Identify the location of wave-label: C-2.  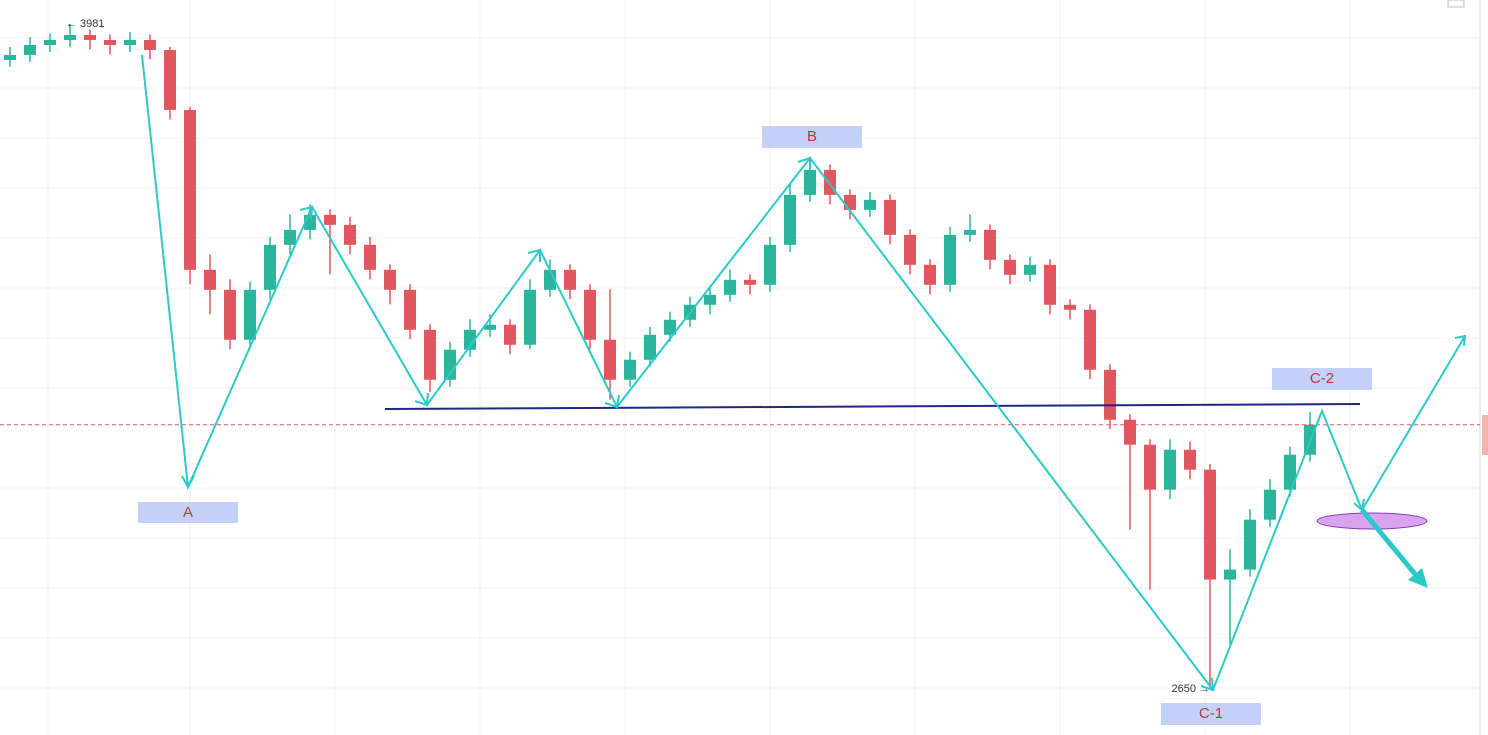
(1322, 378).